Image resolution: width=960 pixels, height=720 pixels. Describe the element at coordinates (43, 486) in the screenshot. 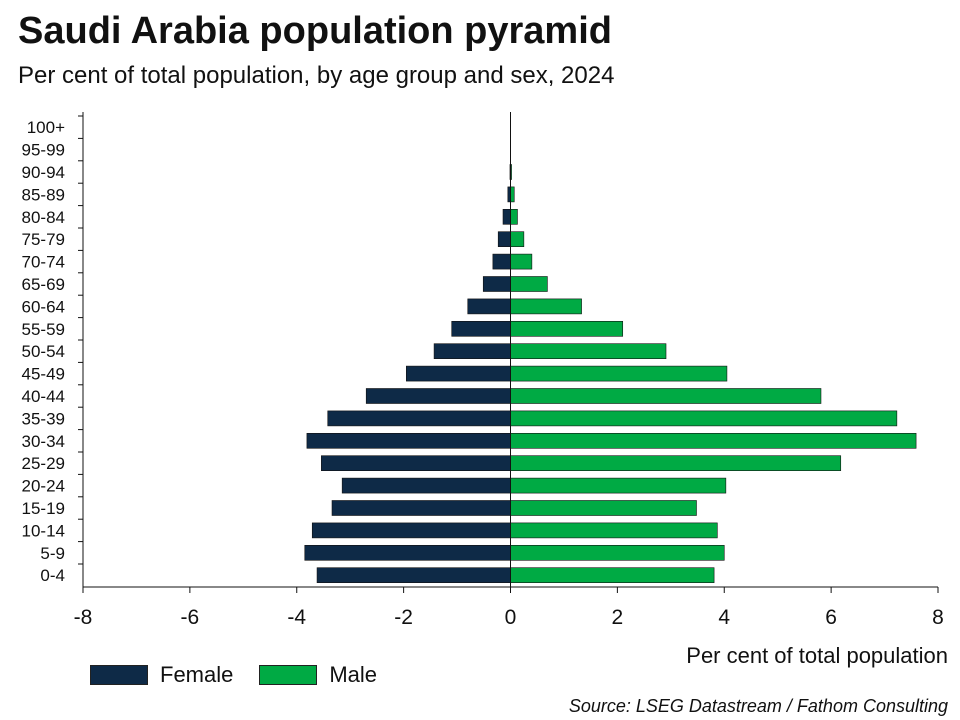

I see `y-tick-label-20-24: 20-24` at that location.